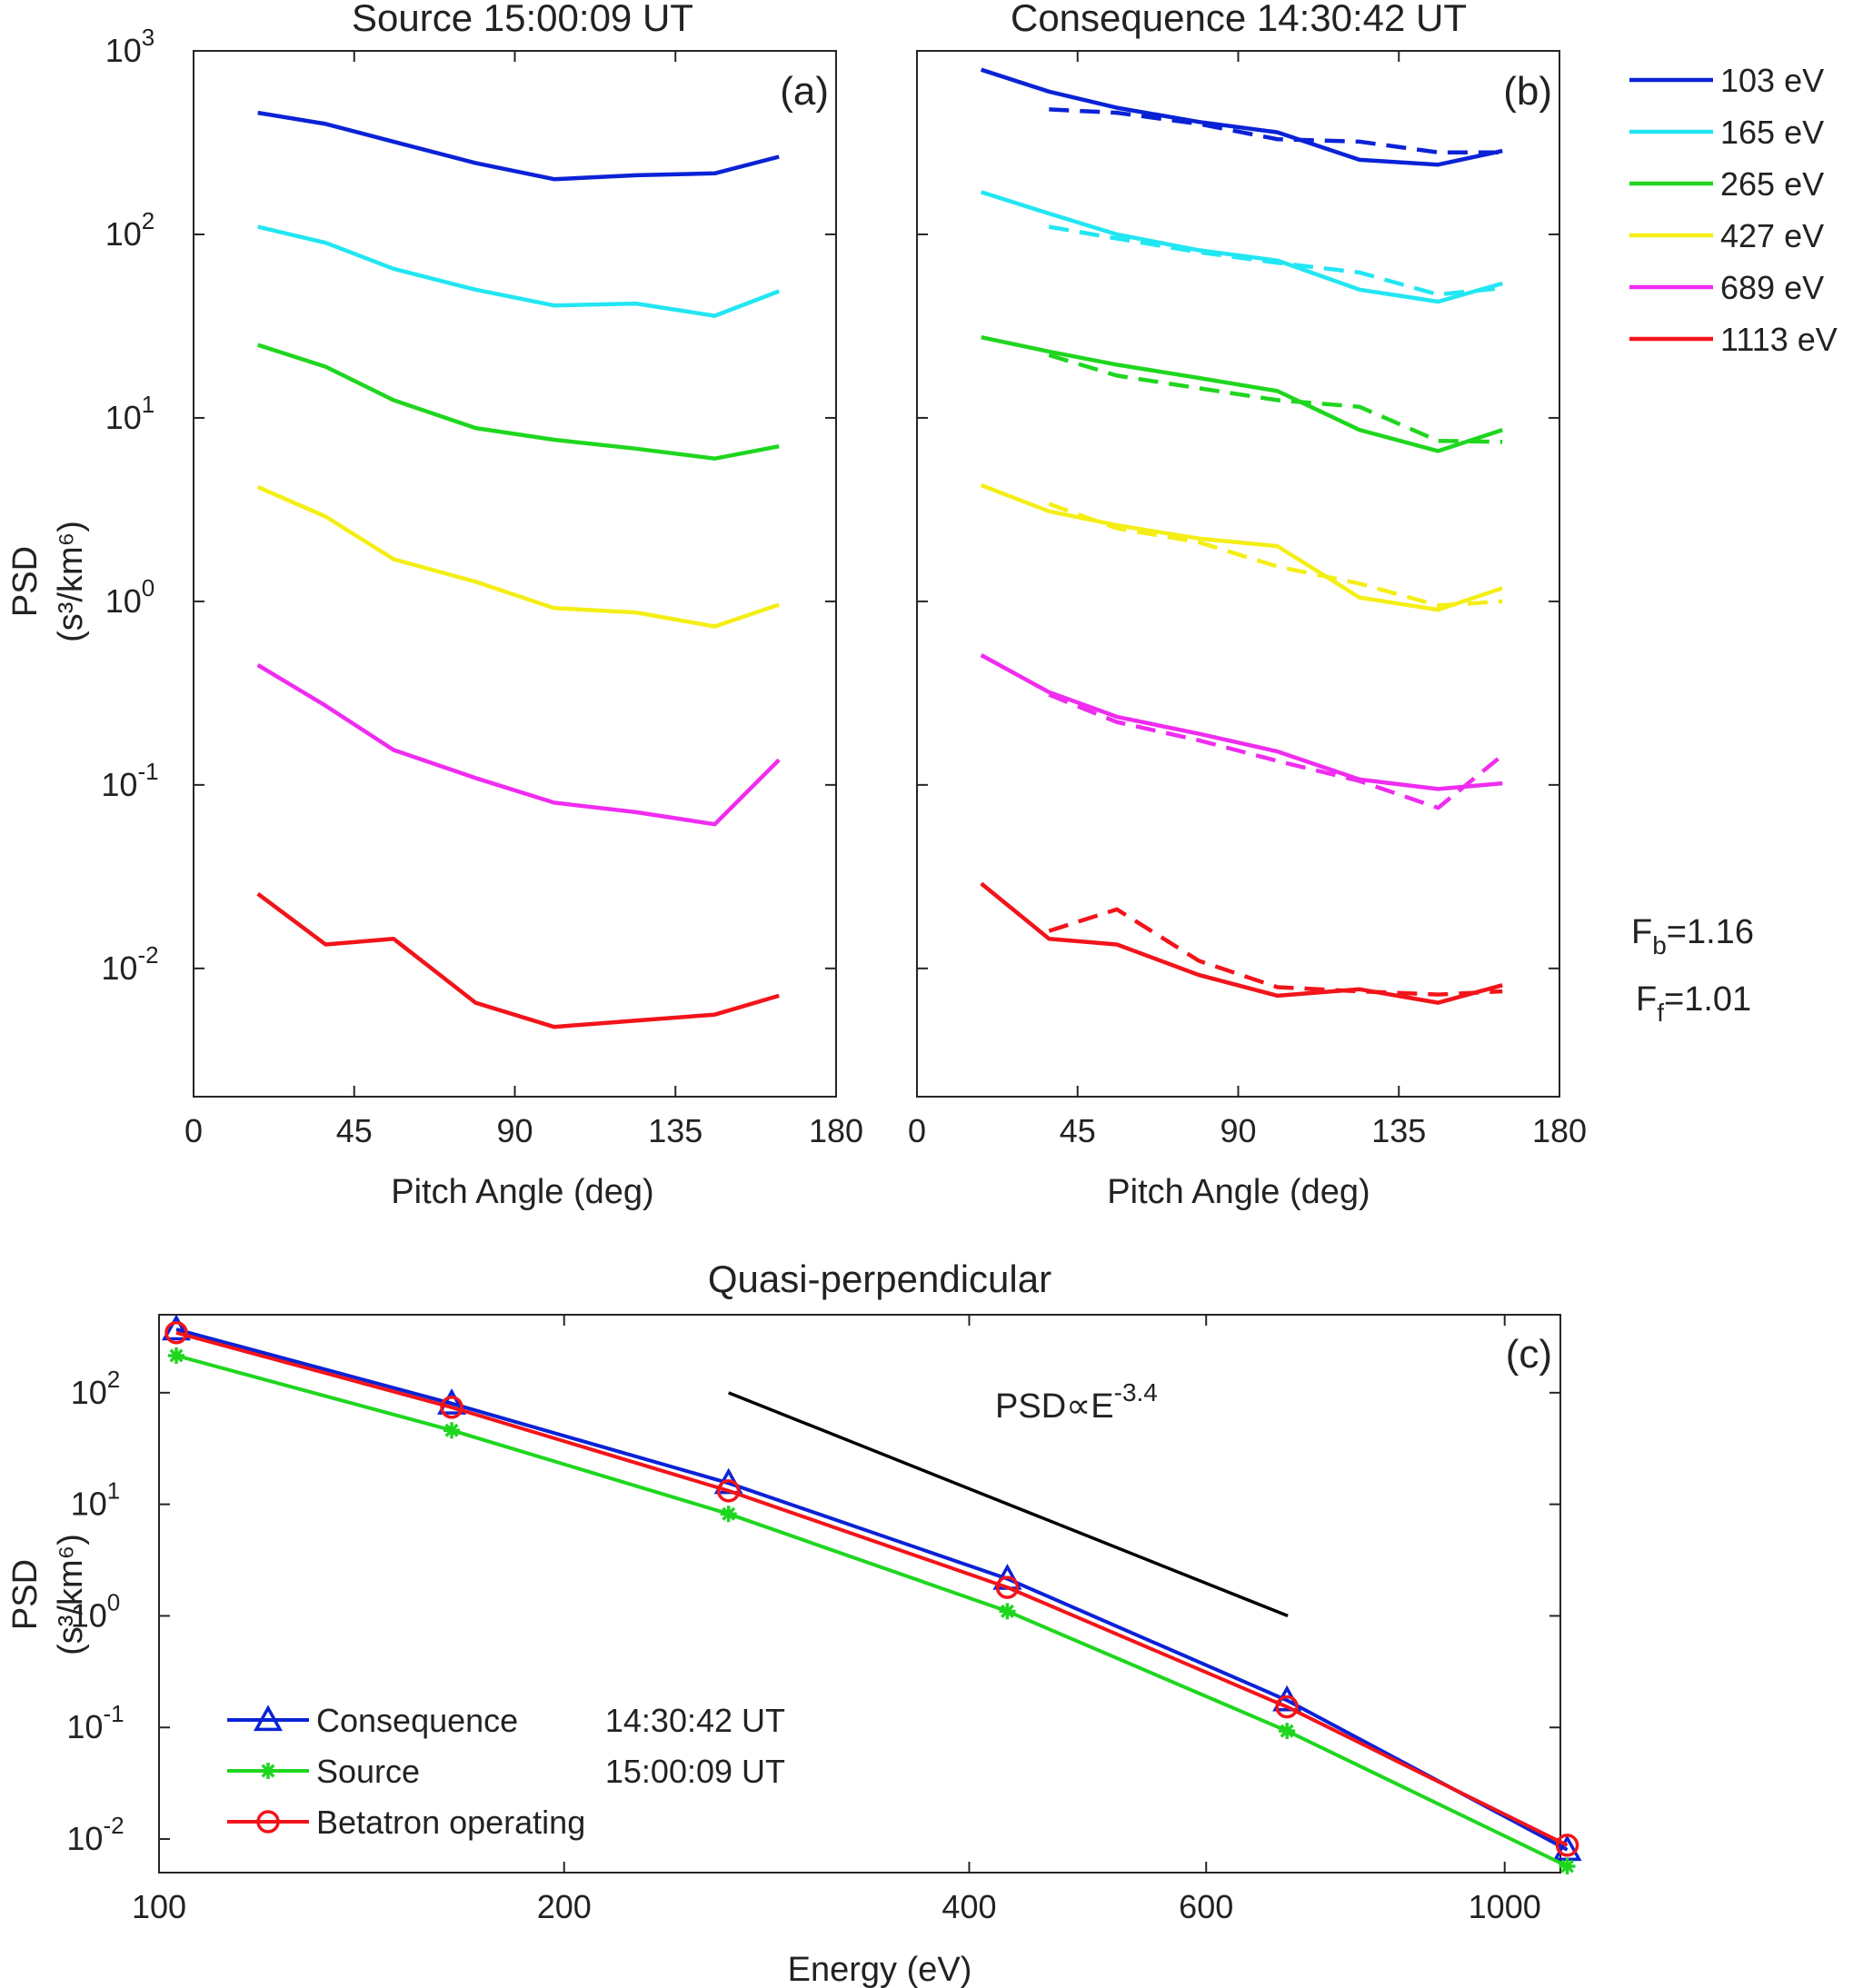 The width and height of the screenshot is (1863, 1988). What do you see at coordinates (123, 417) in the screenshot?
I see `panel-a-ytick-label-base-3: 10` at bounding box center [123, 417].